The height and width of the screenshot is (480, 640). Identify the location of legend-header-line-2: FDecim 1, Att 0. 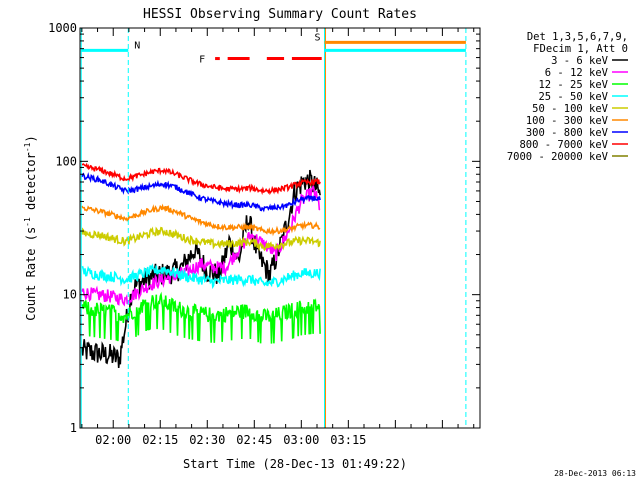
(580, 49).